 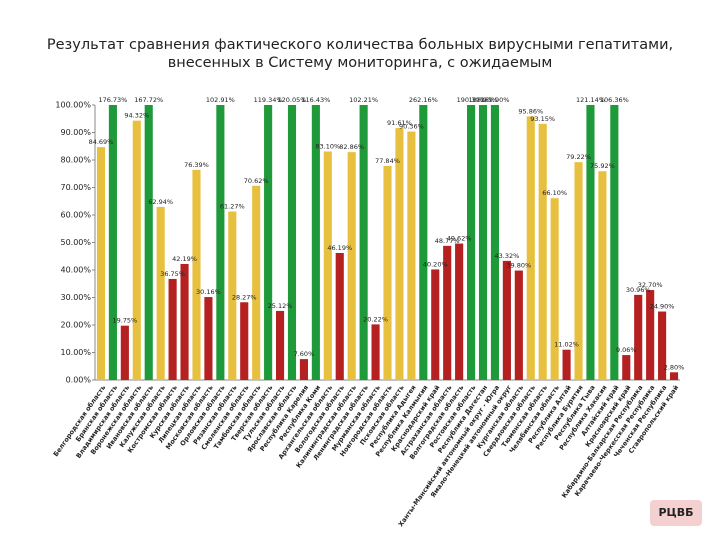 I want to click on data-label: 7.60%, so click(x=304, y=354).